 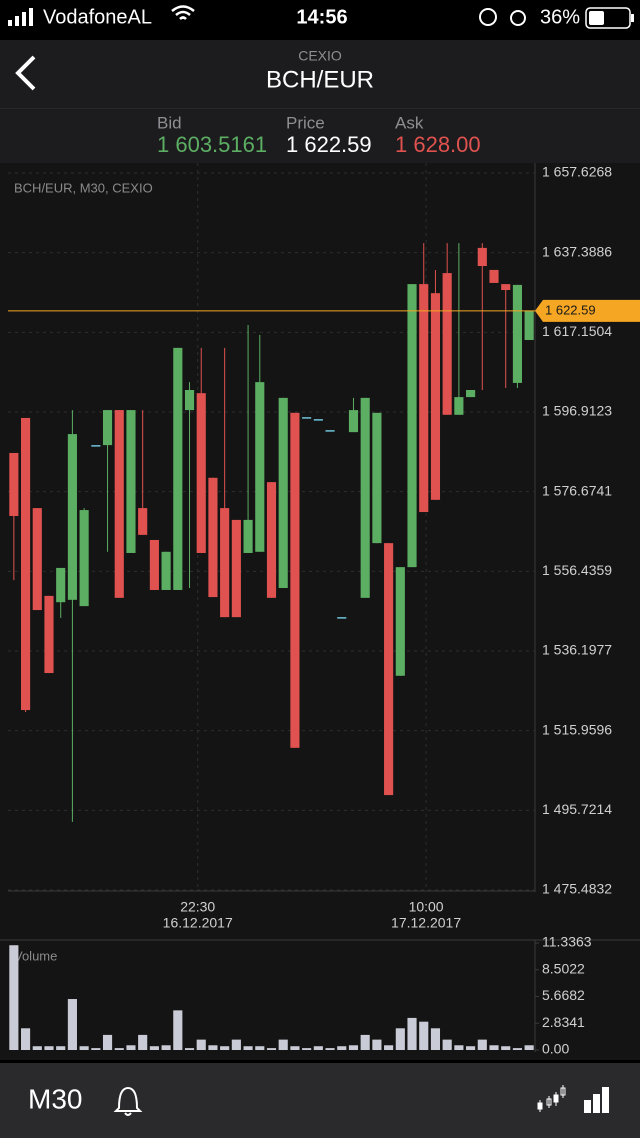 I want to click on back-button, so click(x=25, y=73).